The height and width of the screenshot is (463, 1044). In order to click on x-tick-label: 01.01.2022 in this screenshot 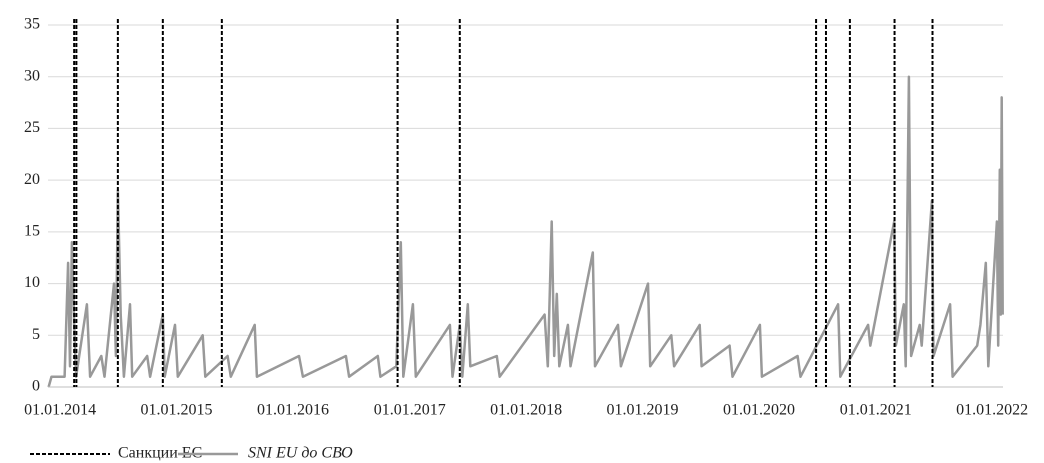, I will do `click(992, 410)`.